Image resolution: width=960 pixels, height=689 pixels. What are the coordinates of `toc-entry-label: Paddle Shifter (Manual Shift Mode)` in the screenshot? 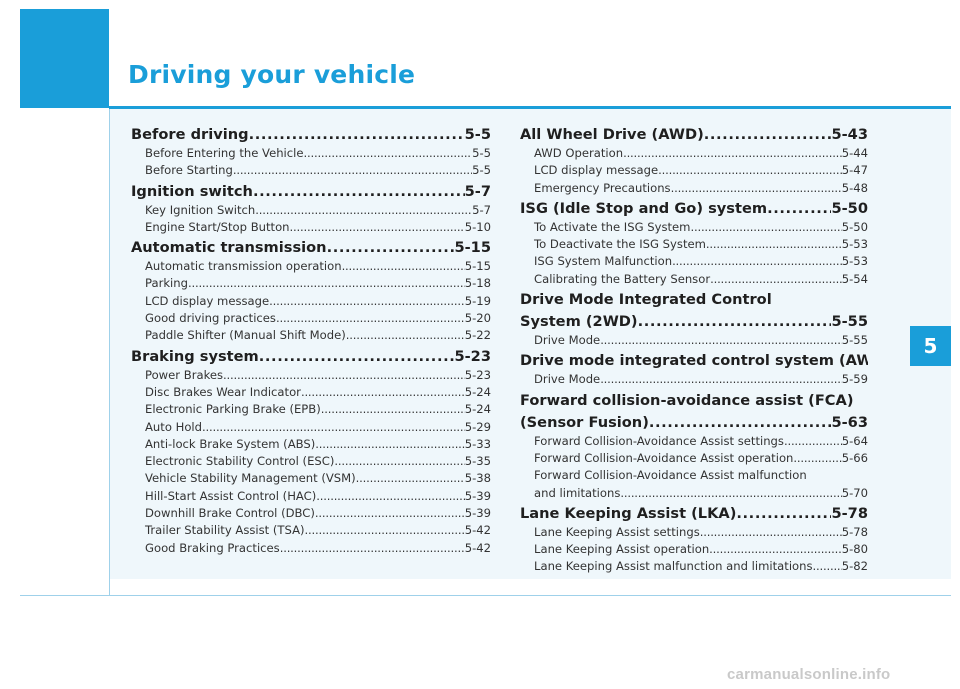 It's located at (245, 335).